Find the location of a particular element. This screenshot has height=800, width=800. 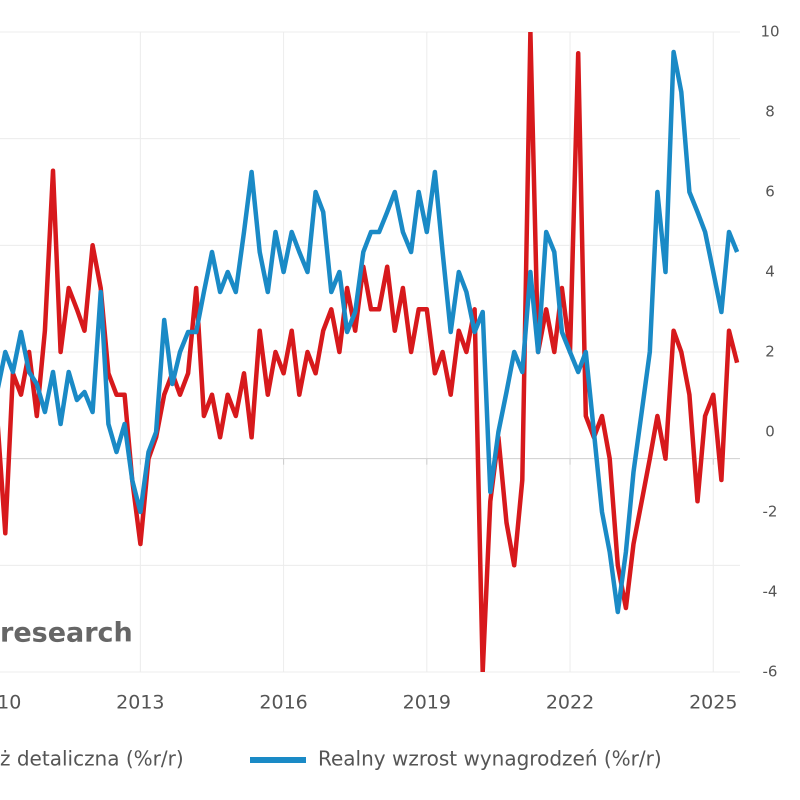

y2-tick-label: 2 is located at coordinates (770, 352).